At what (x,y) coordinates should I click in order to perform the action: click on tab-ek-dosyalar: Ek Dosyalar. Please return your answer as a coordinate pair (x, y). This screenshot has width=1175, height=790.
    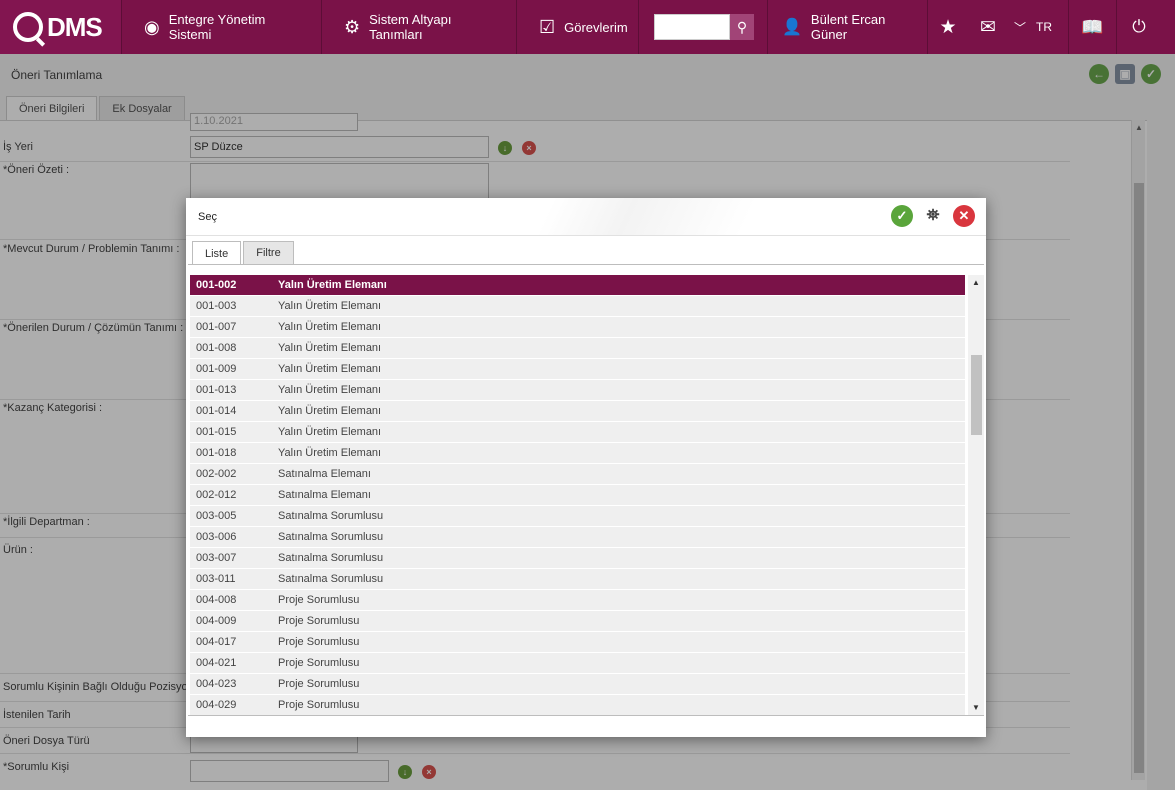
    Looking at the image, I should click on (142, 108).